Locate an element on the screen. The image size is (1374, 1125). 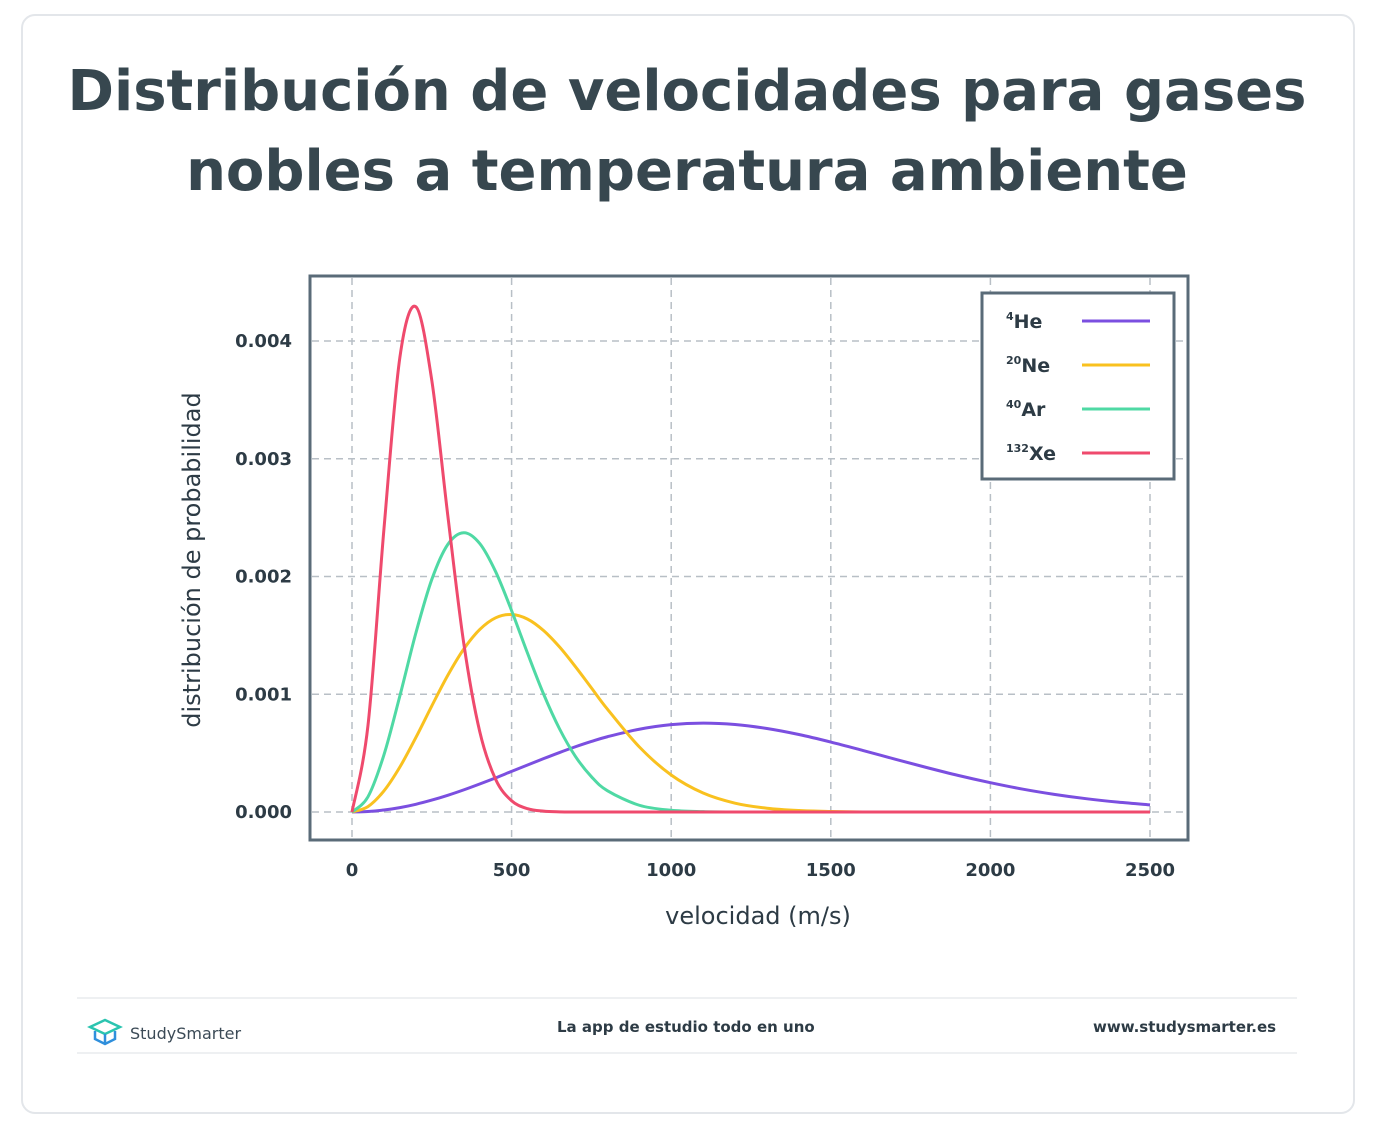
y-tick-label: 0.004 is located at coordinates (263, 341).